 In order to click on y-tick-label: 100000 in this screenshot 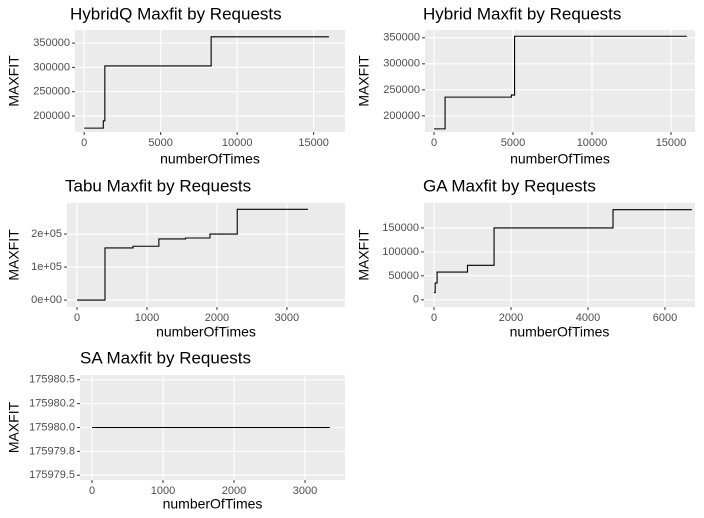, I will do `click(400, 252)`.